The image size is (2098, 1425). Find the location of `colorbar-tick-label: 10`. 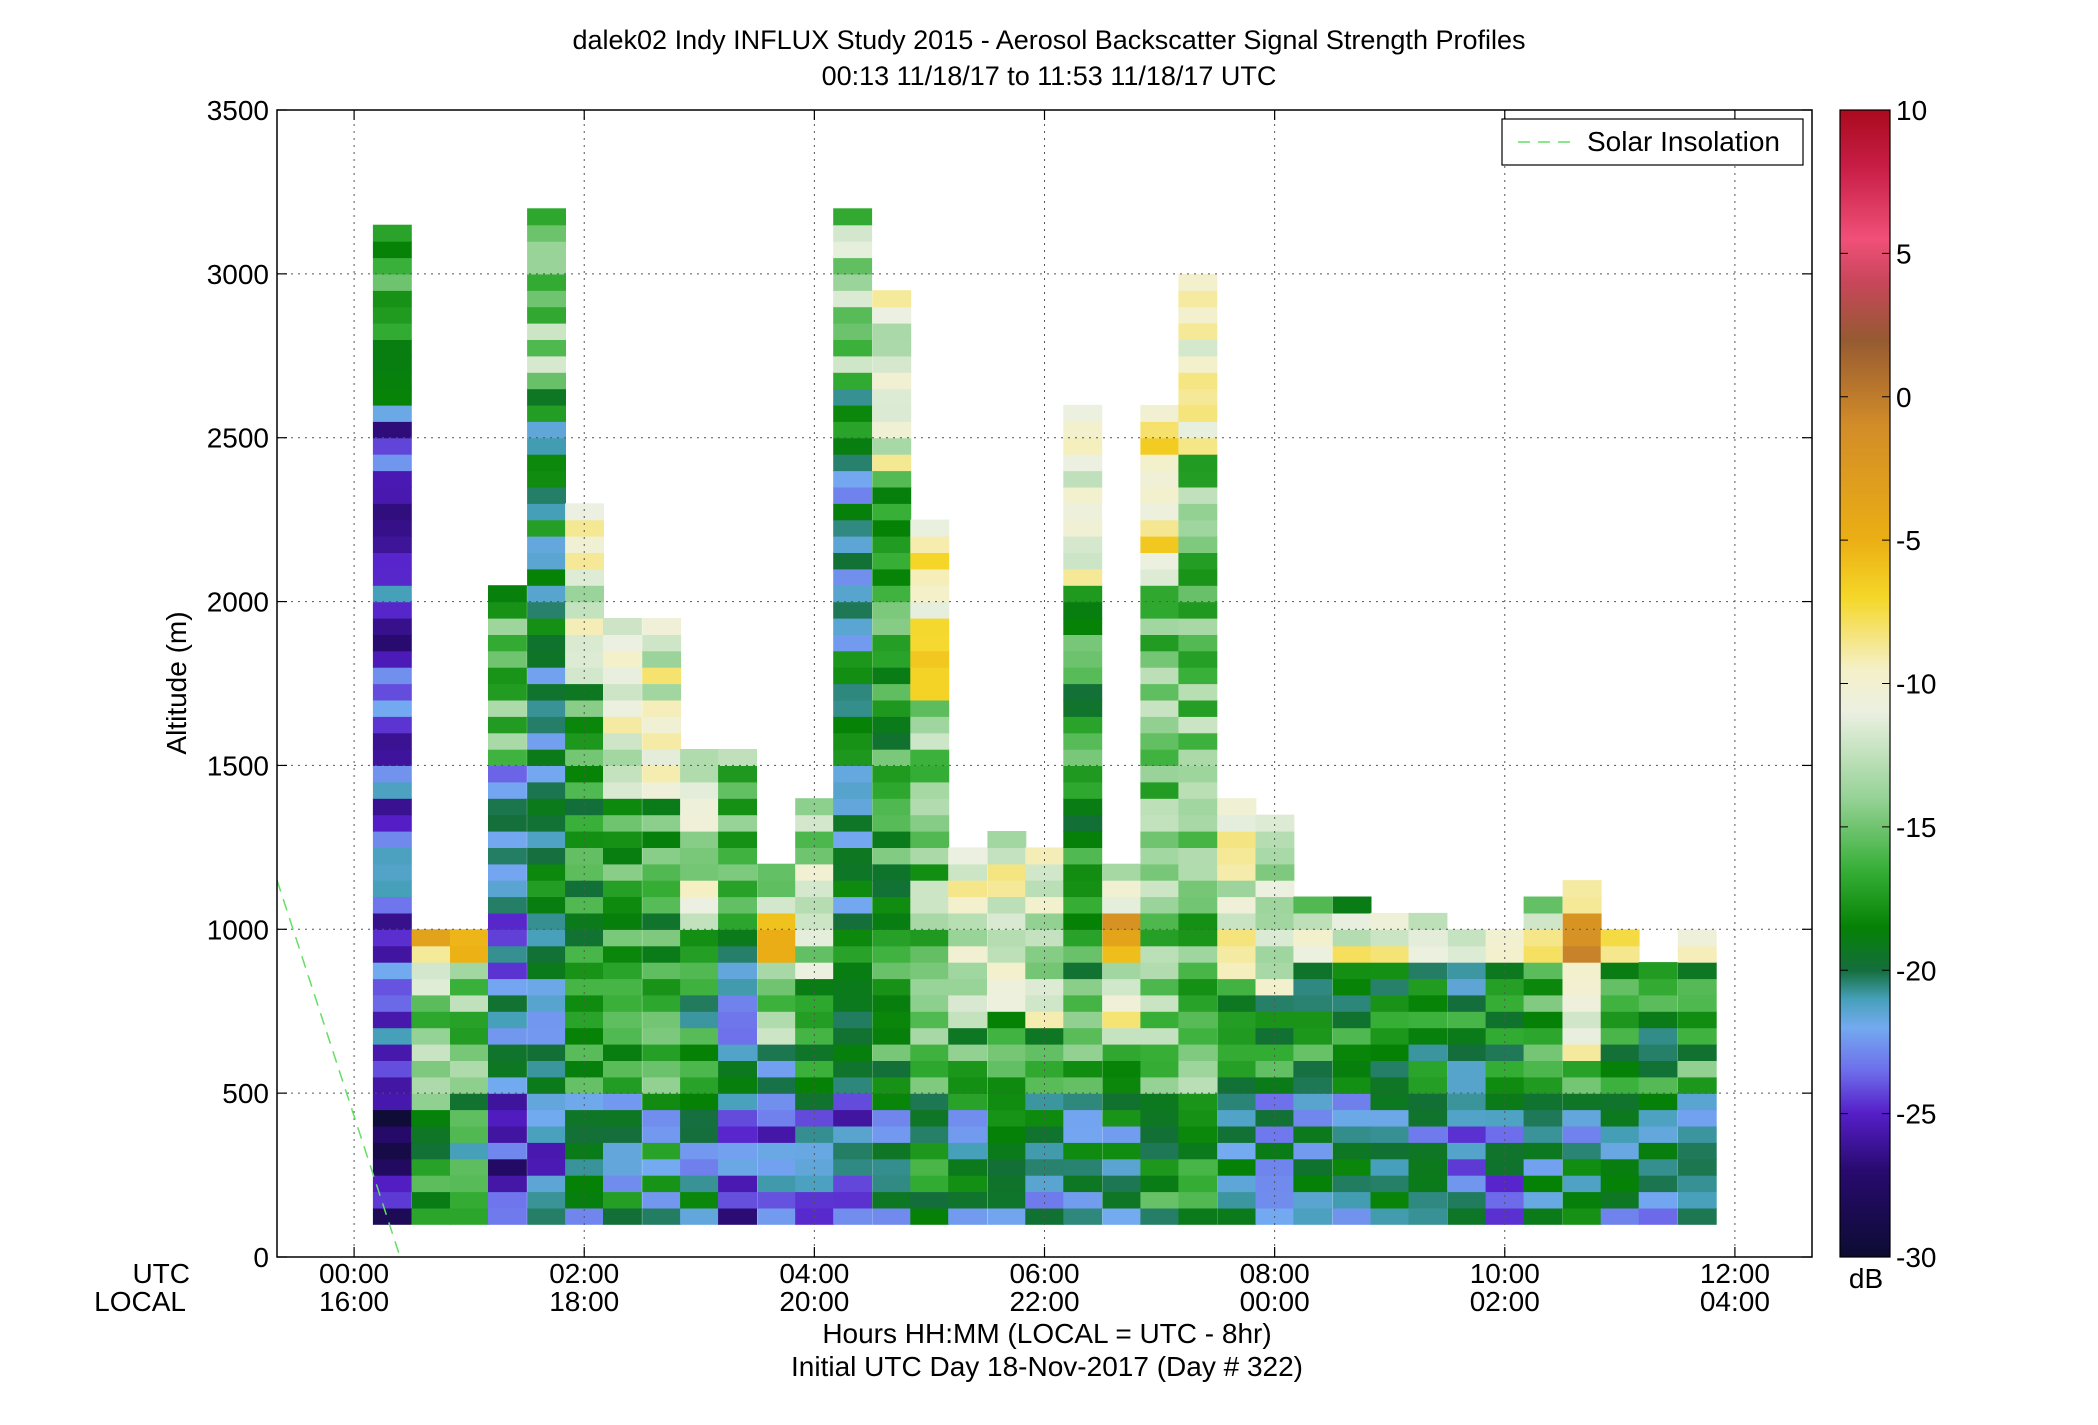

colorbar-tick-label: 10 is located at coordinates (1911, 110).